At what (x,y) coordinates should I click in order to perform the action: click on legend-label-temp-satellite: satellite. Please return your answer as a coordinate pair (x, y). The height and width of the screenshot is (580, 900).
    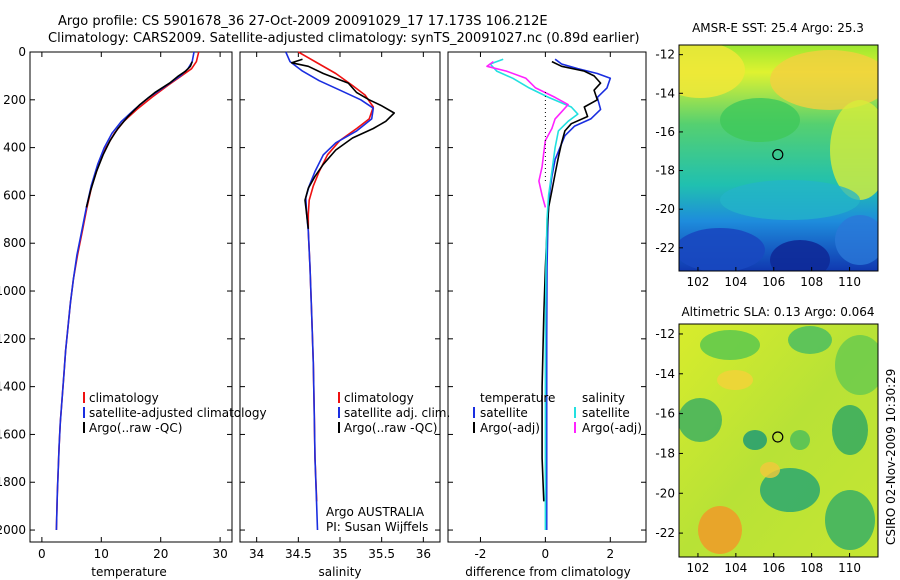
    Looking at the image, I should click on (504, 413).